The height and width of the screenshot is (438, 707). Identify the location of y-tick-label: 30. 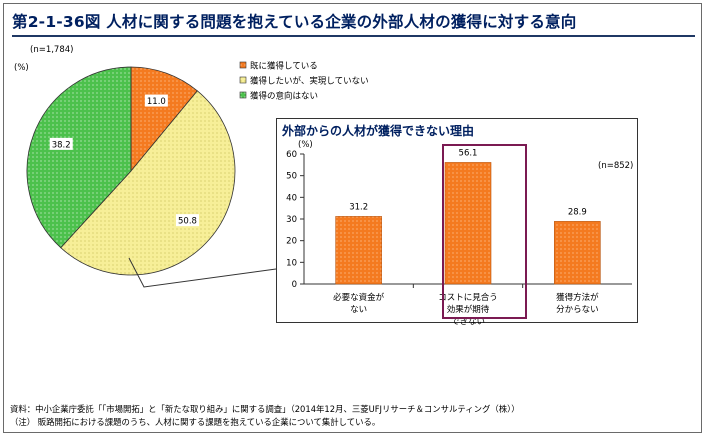
(291, 220).